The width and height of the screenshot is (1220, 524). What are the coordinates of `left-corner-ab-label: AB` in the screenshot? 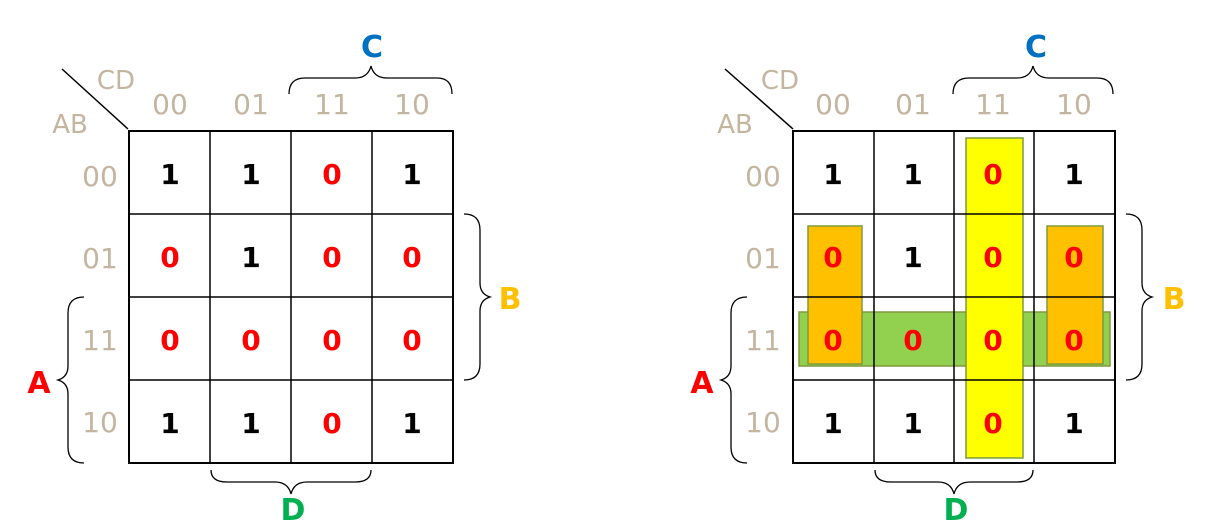 It's located at (70, 125).